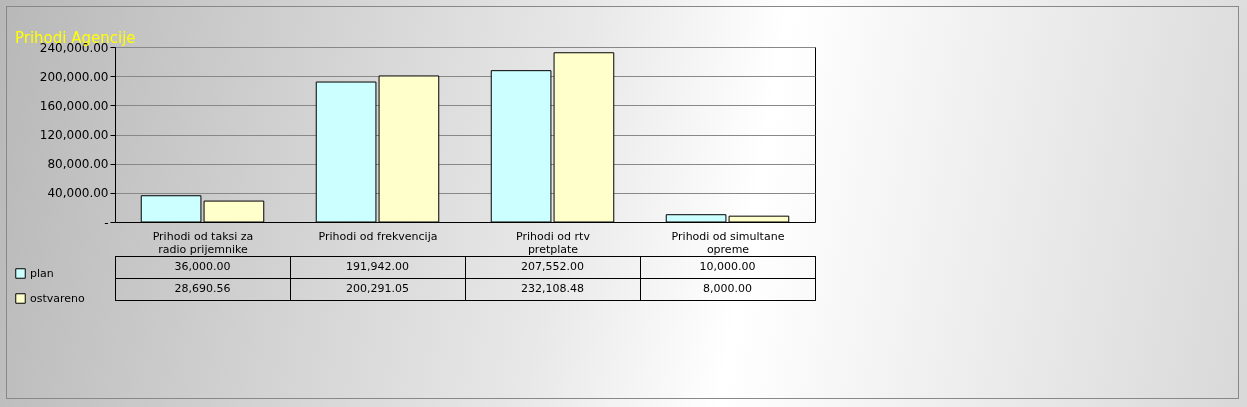 The image size is (1247, 407). What do you see at coordinates (728, 242) in the screenshot?
I see `x-tick-label: Prihodi od simultane opreme` at bounding box center [728, 242].